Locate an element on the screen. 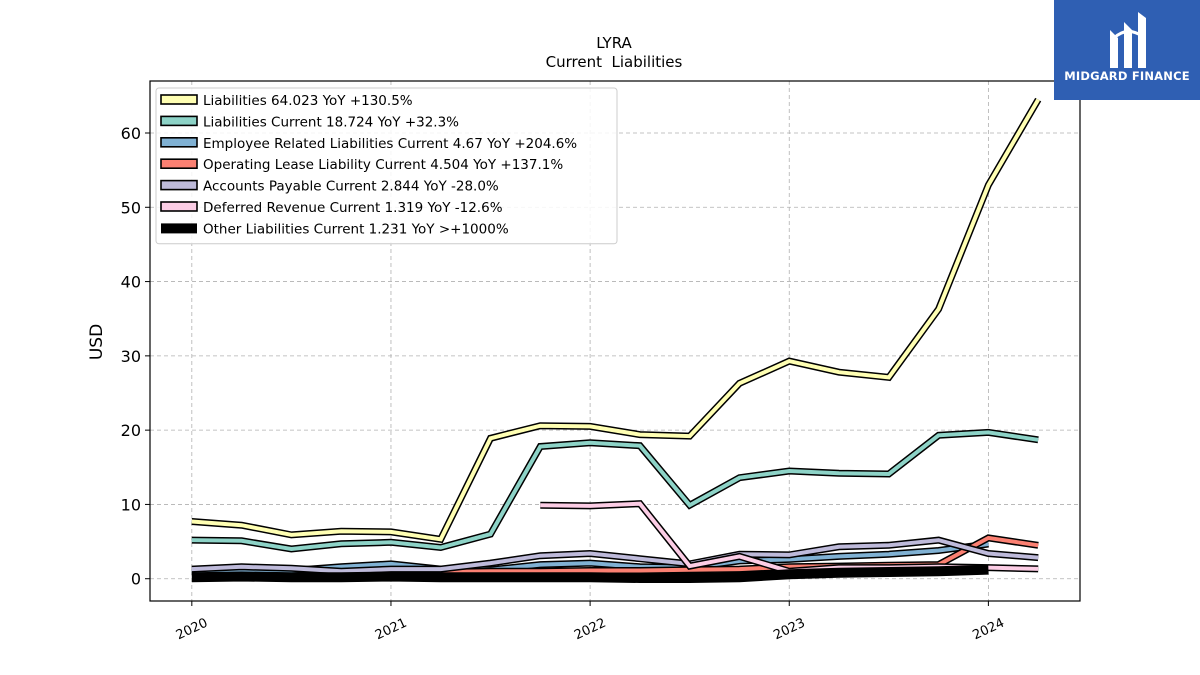  y-tick-label: 30 is located at coordinates (131, 356).